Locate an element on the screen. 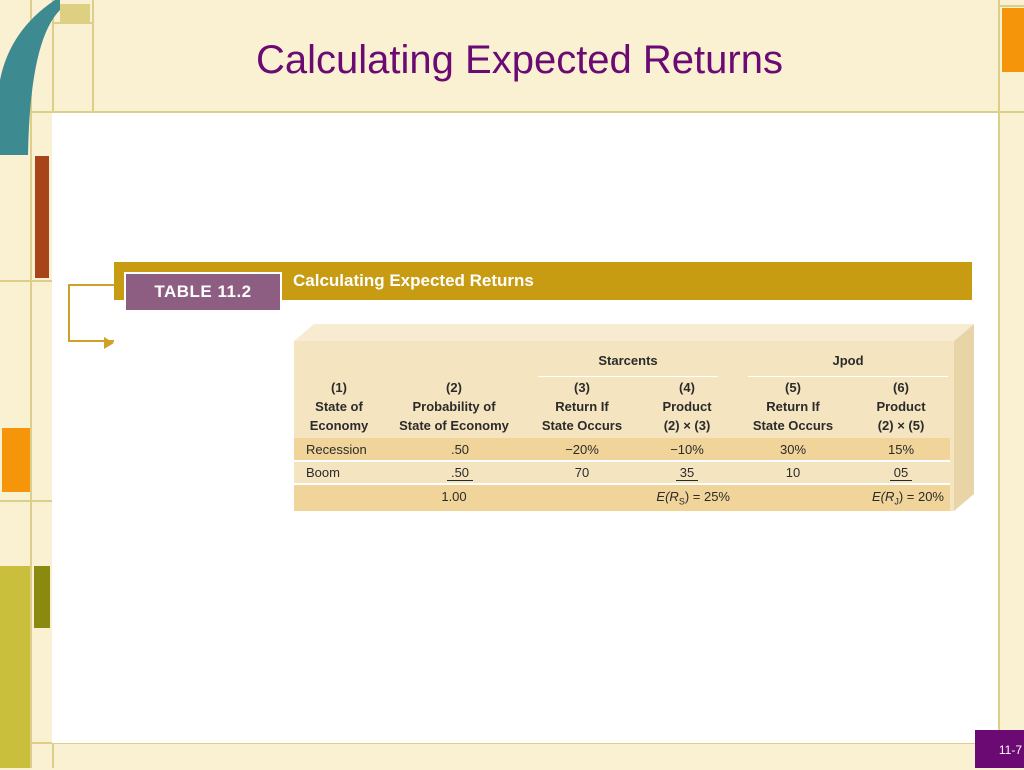 This screenshot has height=770, width=1024. column-header: (4) Product (2) × (3) is located at coordinates (687, 406).